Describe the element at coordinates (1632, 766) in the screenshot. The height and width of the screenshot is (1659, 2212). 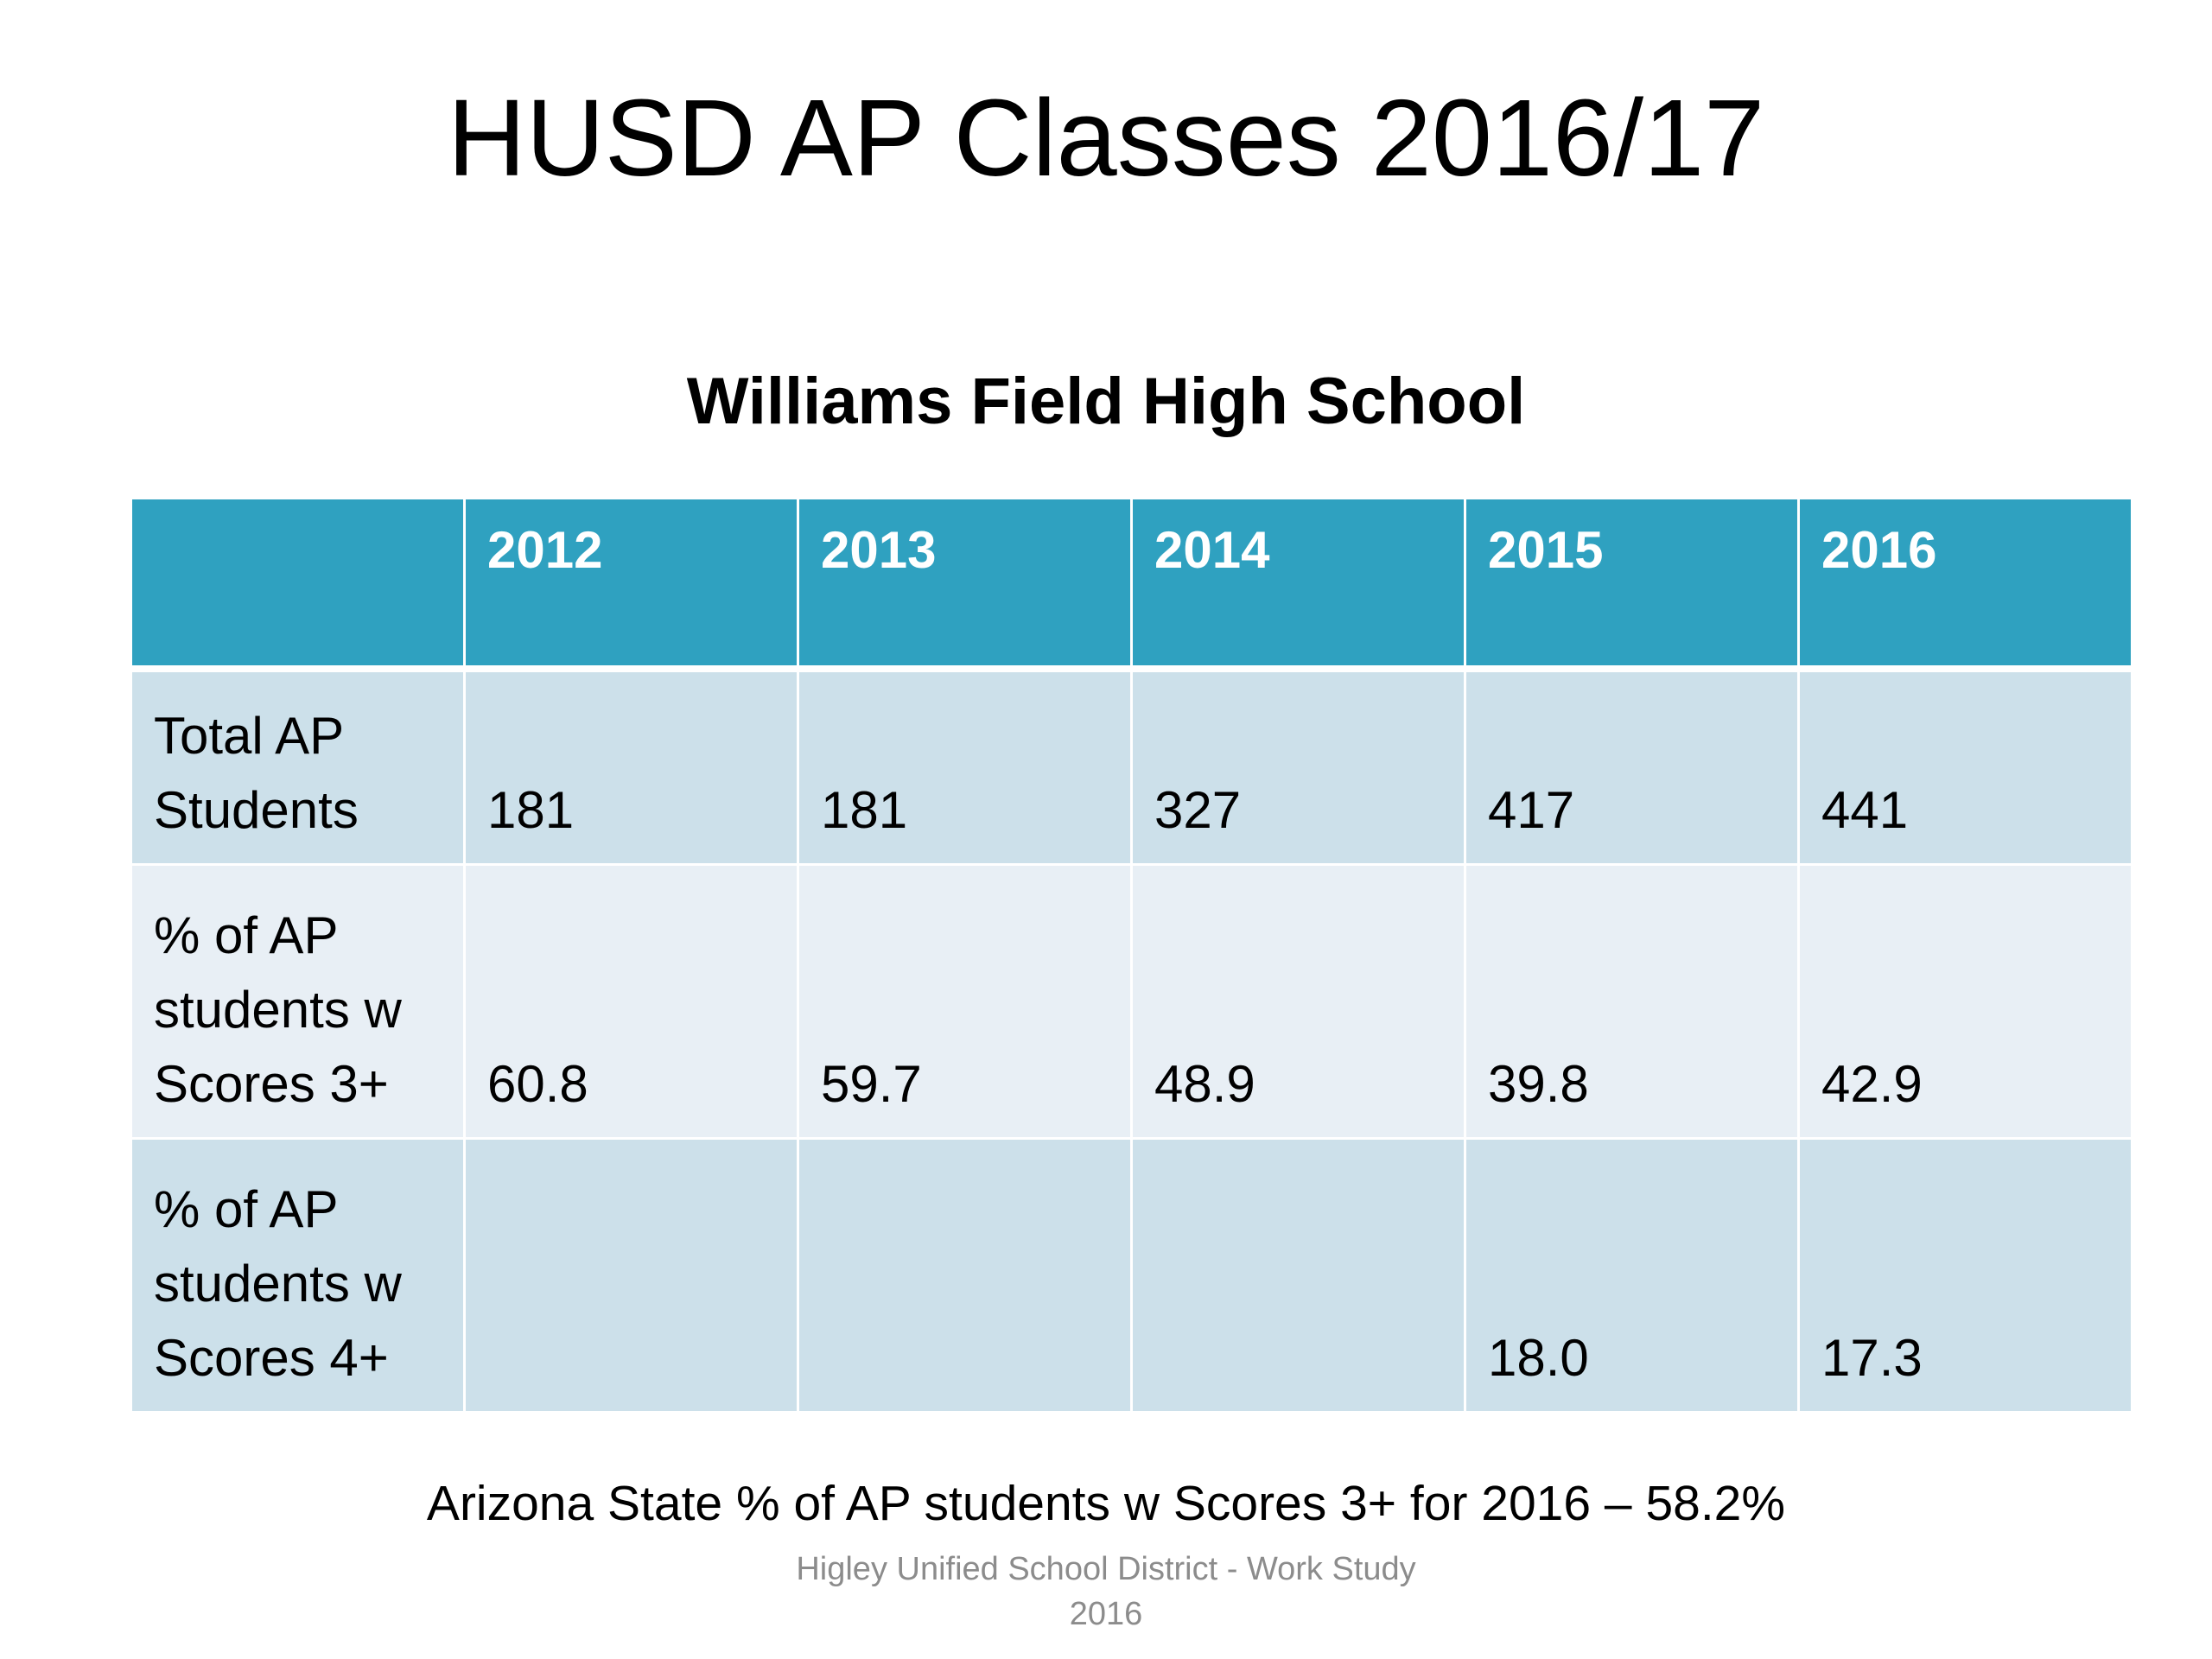
I see `cell-total-2015: 417` at that location.